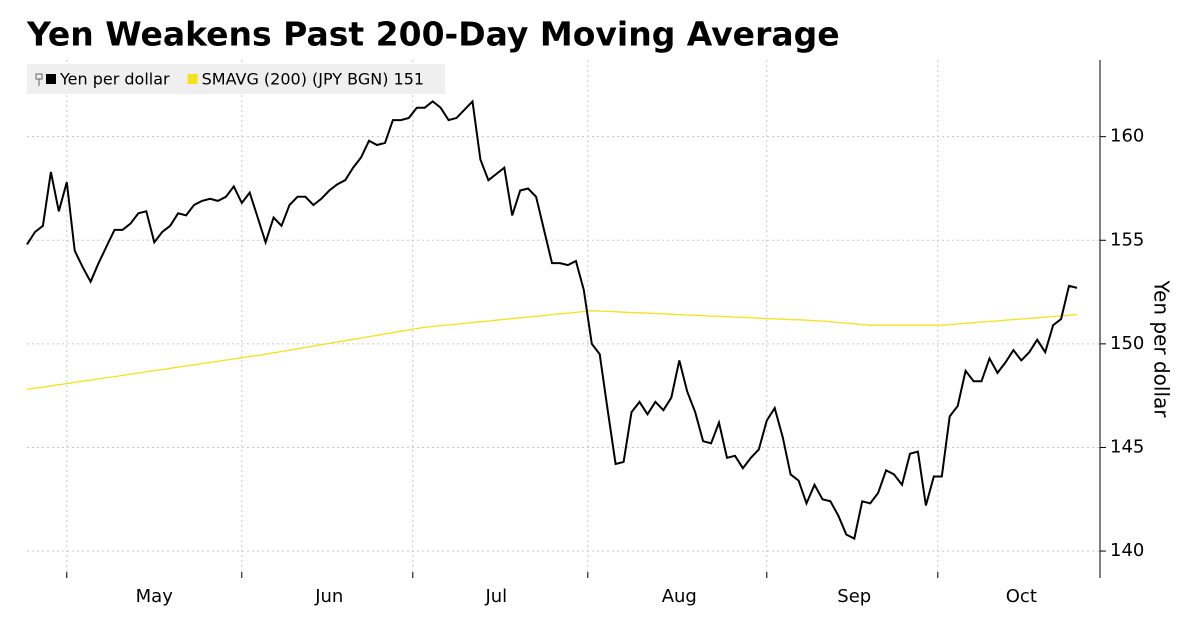 This screenshot has height=630, width=1200. What do you see at coordinates (552, 350) in the screenshot?
I see `series-line` at bounding box center [552, 350].